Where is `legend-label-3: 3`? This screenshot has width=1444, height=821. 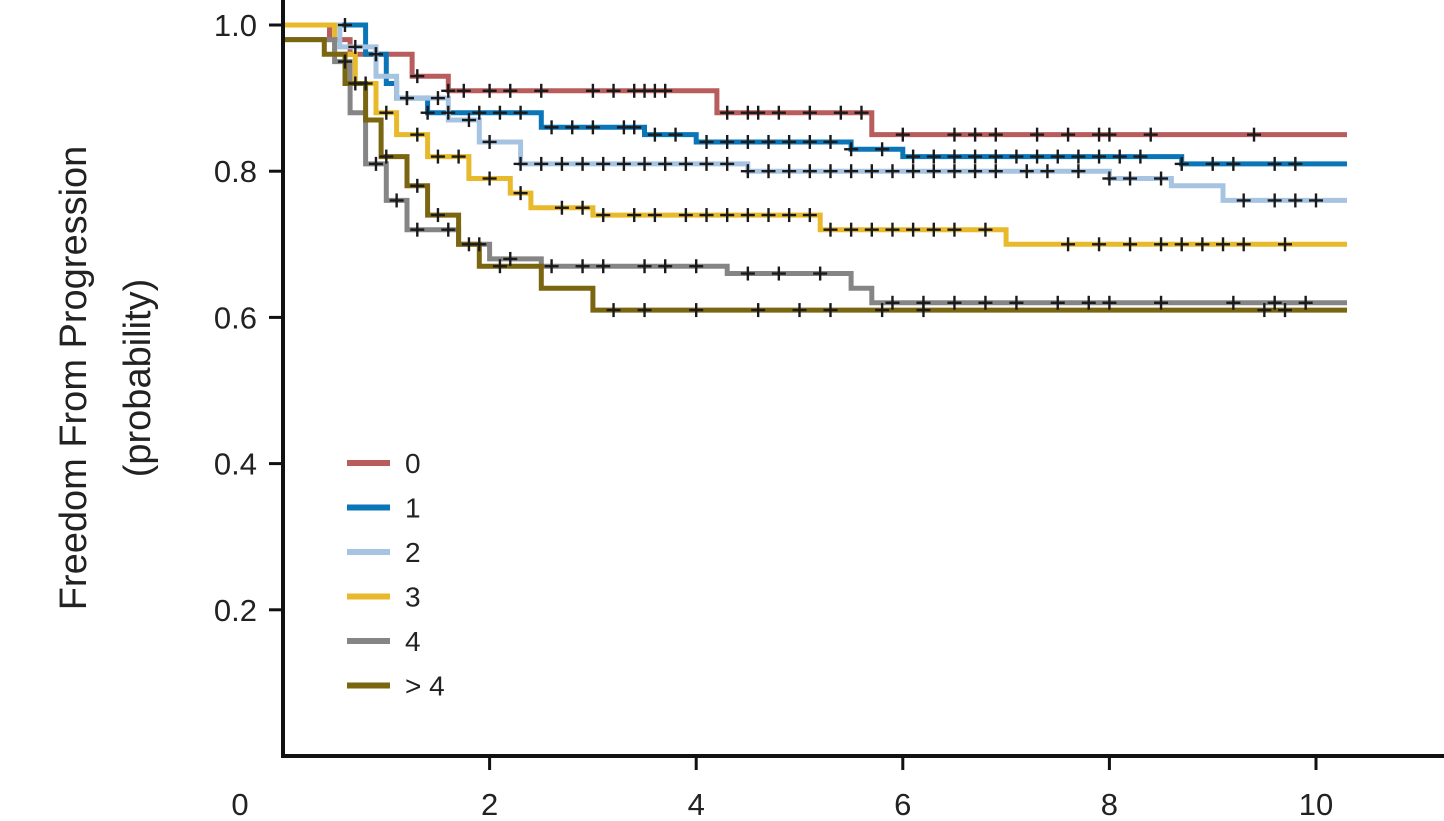
legend-label-3: 3 is located at coordinates (413, 597).